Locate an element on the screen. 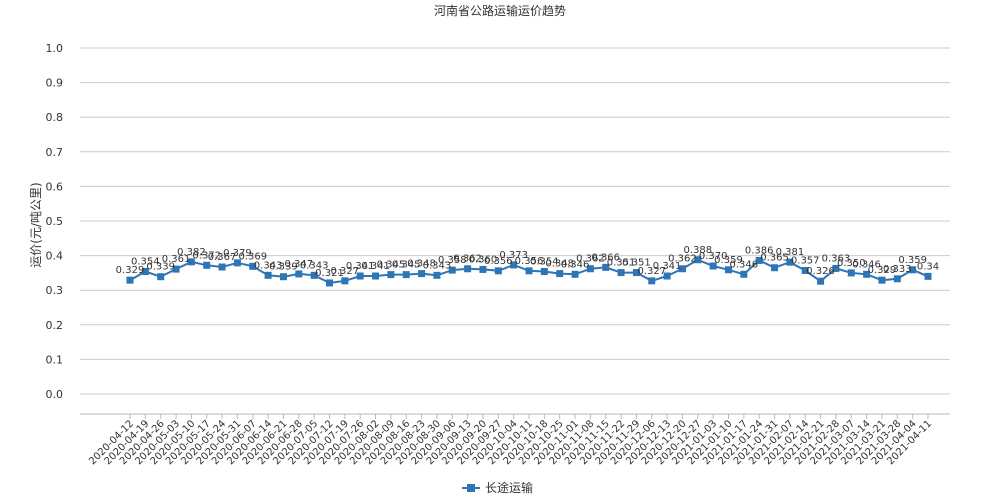 The width and height of the screenshot is (1000, 500). data-point-label: 0.386 is located at coordinates (759, 250).